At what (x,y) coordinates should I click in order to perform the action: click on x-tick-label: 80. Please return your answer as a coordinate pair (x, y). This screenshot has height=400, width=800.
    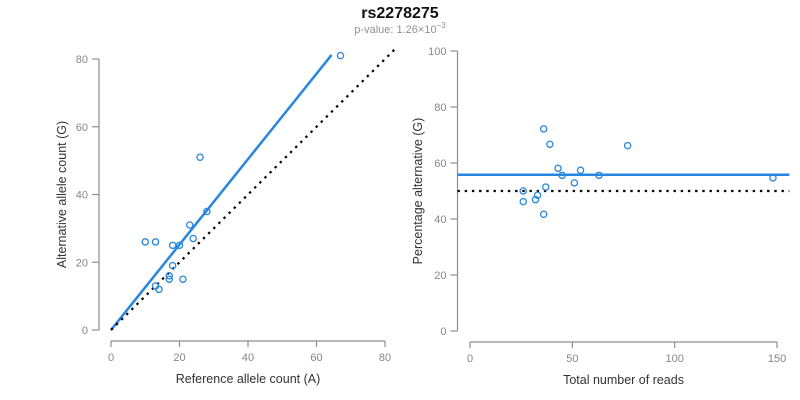
    Looking at the image, I should click on (385, 358).